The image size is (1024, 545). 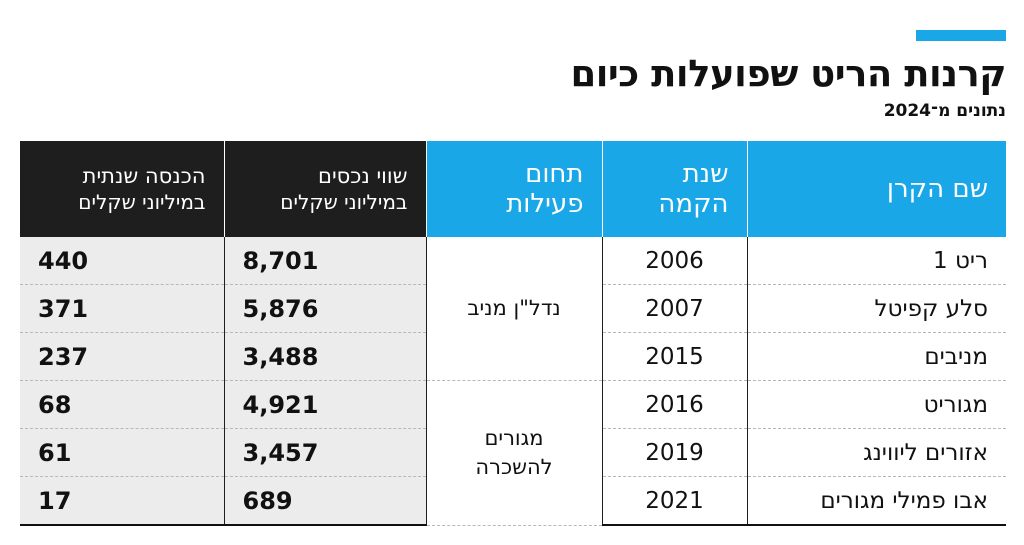 What do you see at coordinates (122, 308) in the screenshot?
I see `income-value: 371` at bounding box center [122, 308].